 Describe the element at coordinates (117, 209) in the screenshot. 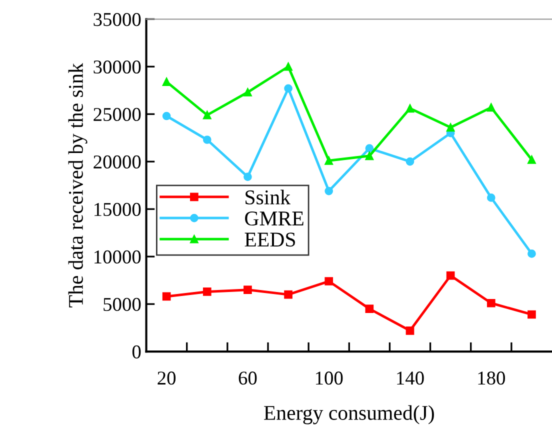

I see `y-tick-label: 15000` at that location.